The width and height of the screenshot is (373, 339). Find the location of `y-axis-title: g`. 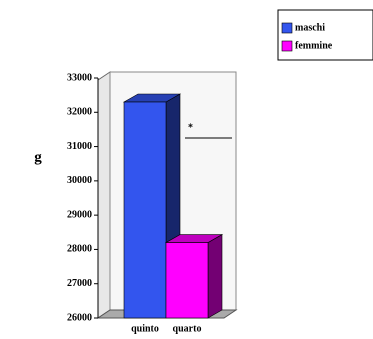

y-axis-title: g is located at coordinates (38, 157).